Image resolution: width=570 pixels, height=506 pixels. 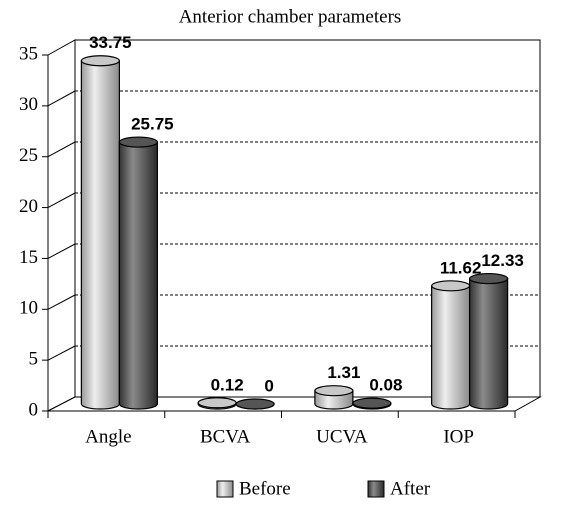 What do you see at coordinates (225, 436) in the screenshot?
I see `x-tick-label: BCVA` at bounding box center [225, 436].